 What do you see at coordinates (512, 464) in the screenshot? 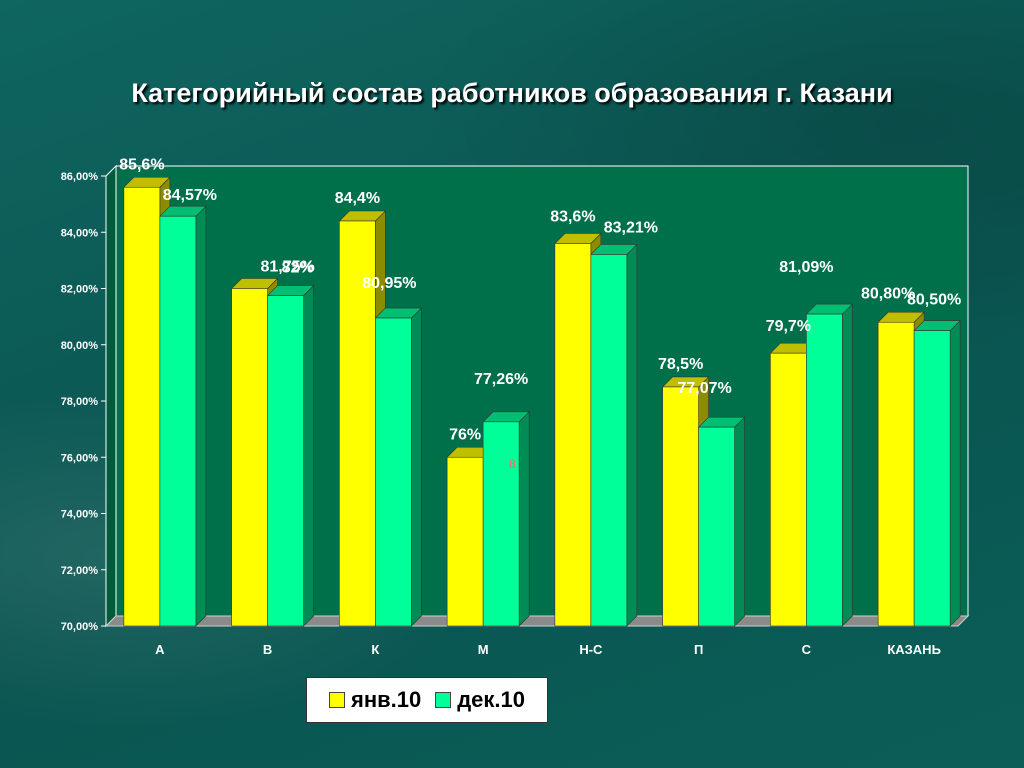
I see `stray-mark: 8` at bounding box center [512, 464].